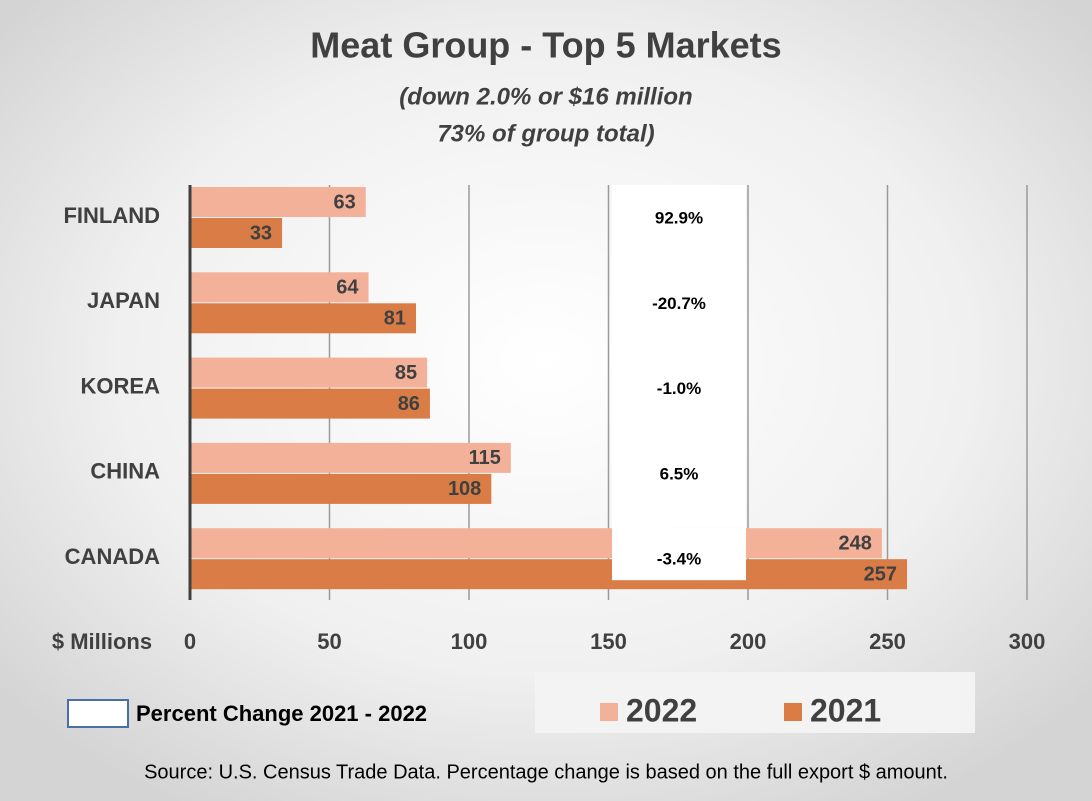 The image size is (1092, 801). Describe the element at coordinates (679, 388) in the screenshot. I see `percent-change-label: -1.0%` at that location.